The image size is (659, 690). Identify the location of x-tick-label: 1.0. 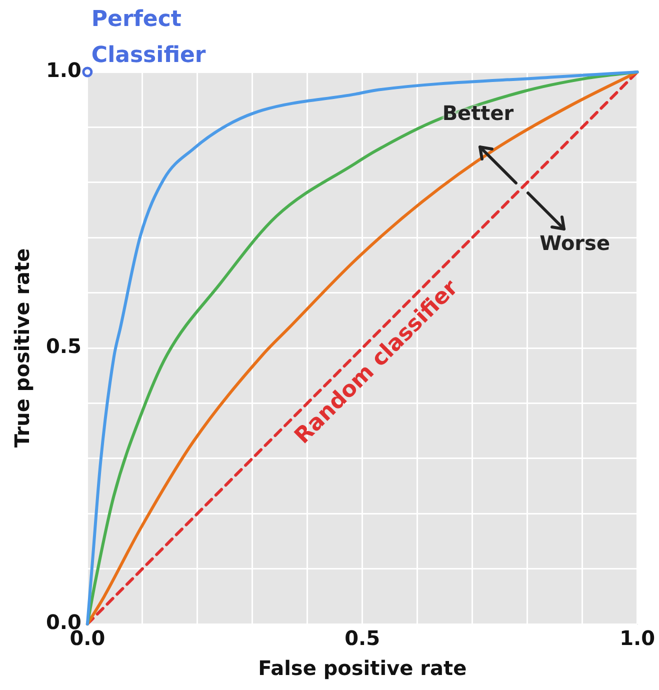
(638, 638).